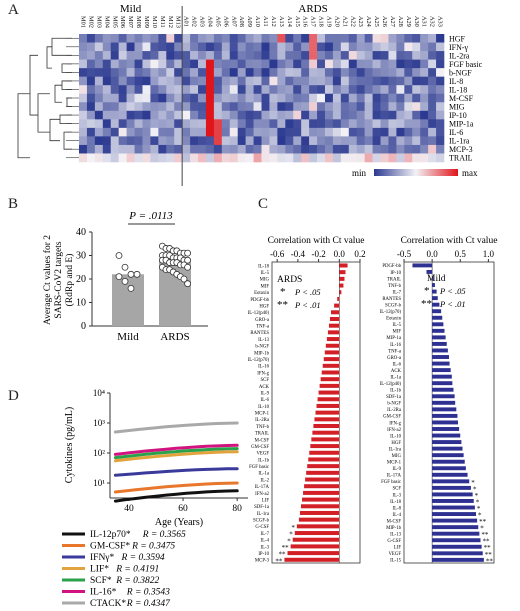 The height and width of the screenshot is (611, 520). Describe the element at coordinates (13, 10) in the screenshot. I see `panel-a-label: A` at that location.